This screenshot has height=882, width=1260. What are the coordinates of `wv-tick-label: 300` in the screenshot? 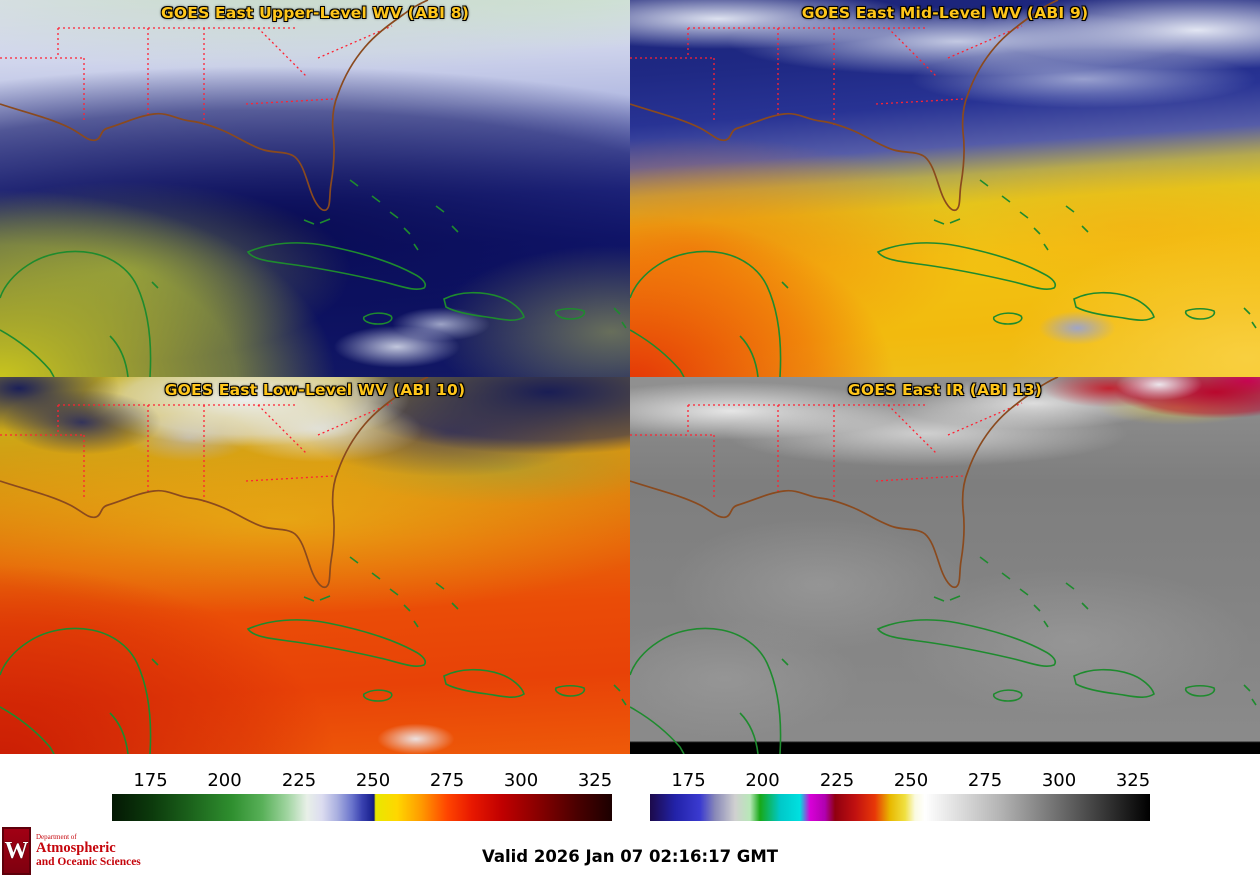 It's located at (521, 780).